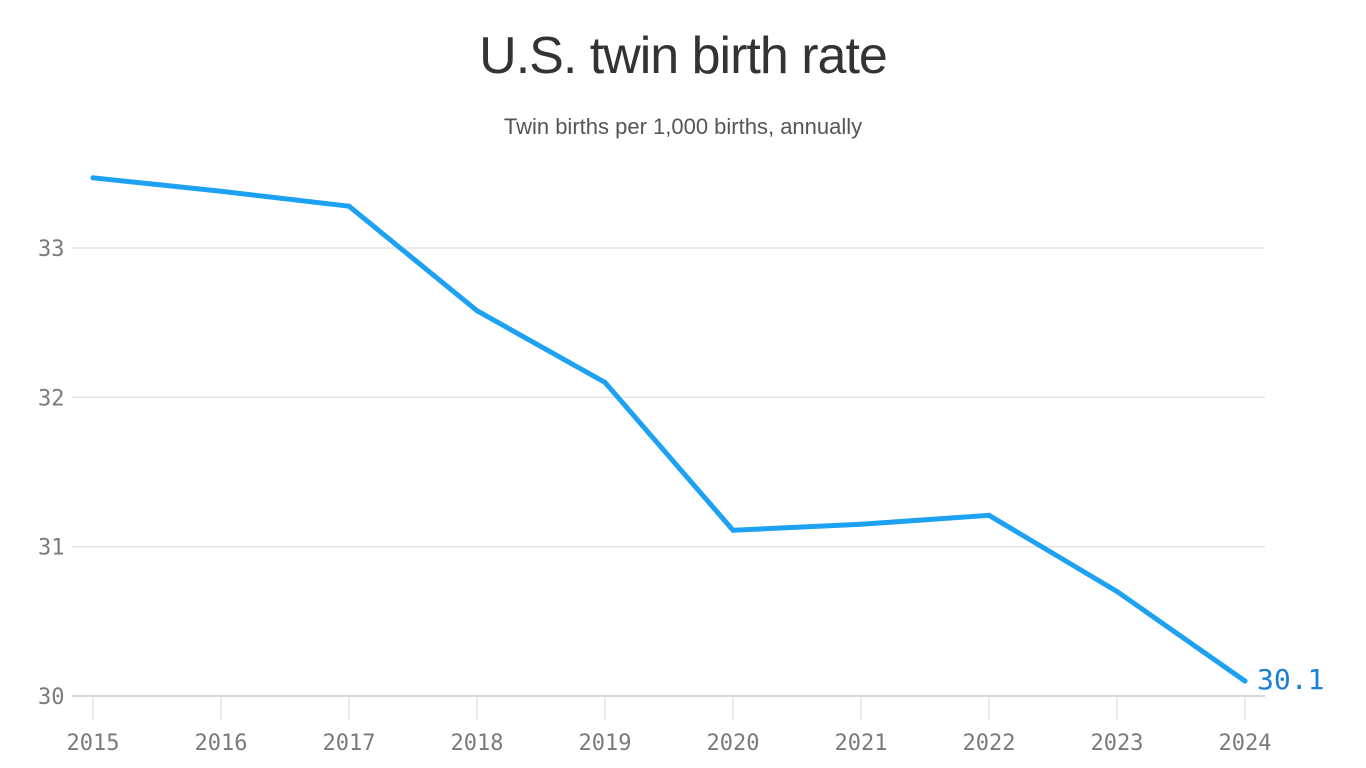 The image size is (1366, 768). I want to click on x-tick-label: 2015, so click(93, 743).